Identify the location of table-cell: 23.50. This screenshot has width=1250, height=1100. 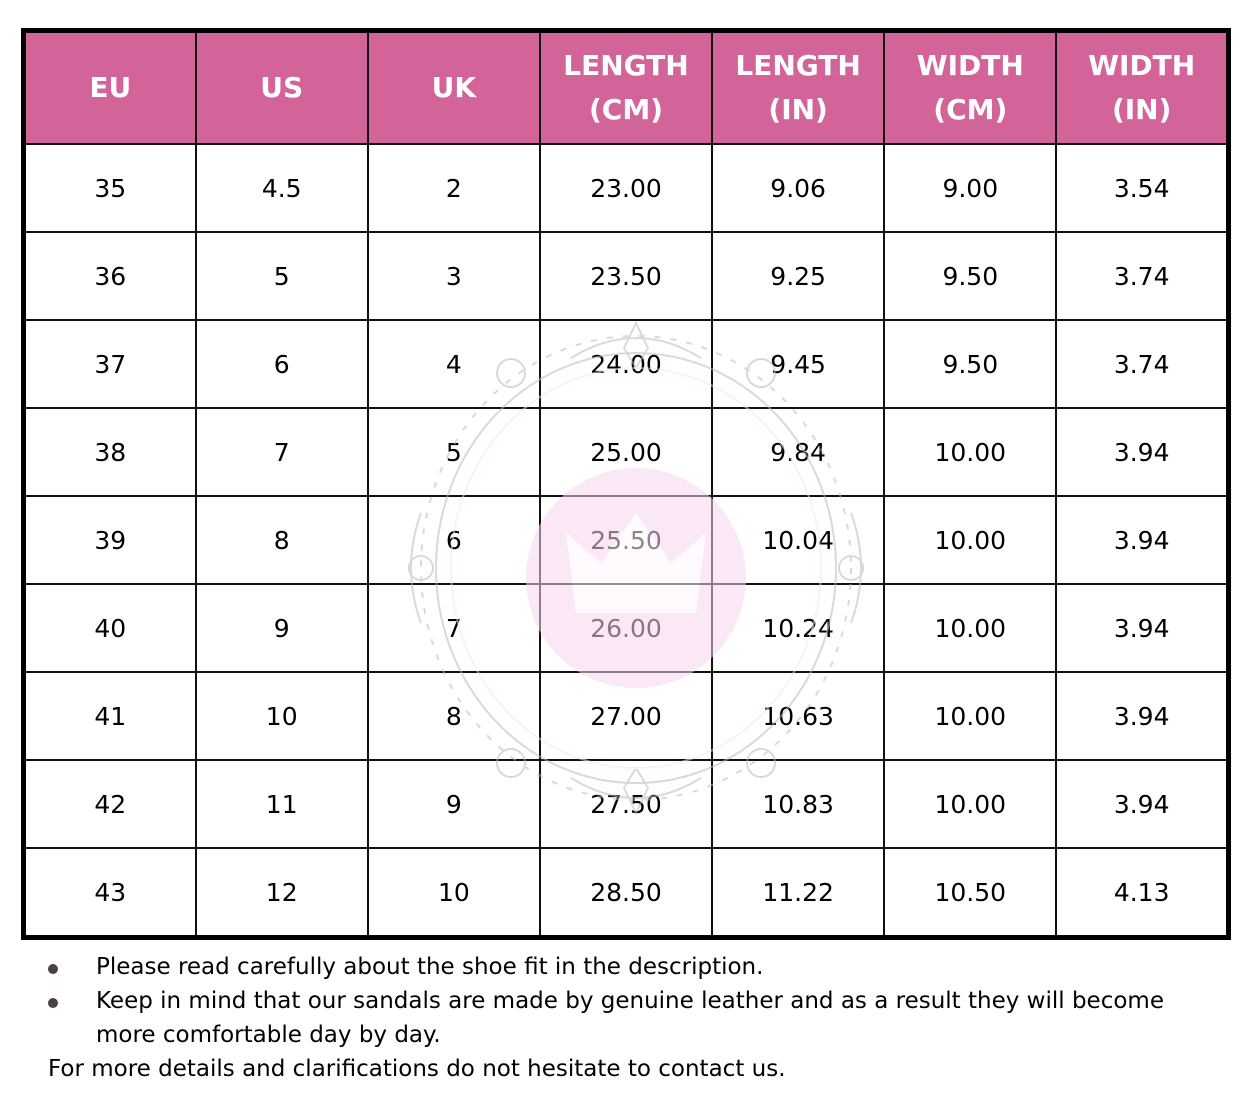
(626, 276).